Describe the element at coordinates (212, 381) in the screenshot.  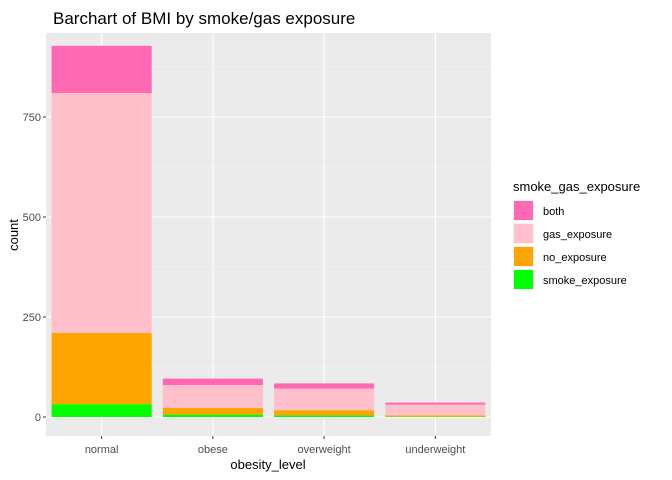
I see `bar-segment-obese-both` at that location.